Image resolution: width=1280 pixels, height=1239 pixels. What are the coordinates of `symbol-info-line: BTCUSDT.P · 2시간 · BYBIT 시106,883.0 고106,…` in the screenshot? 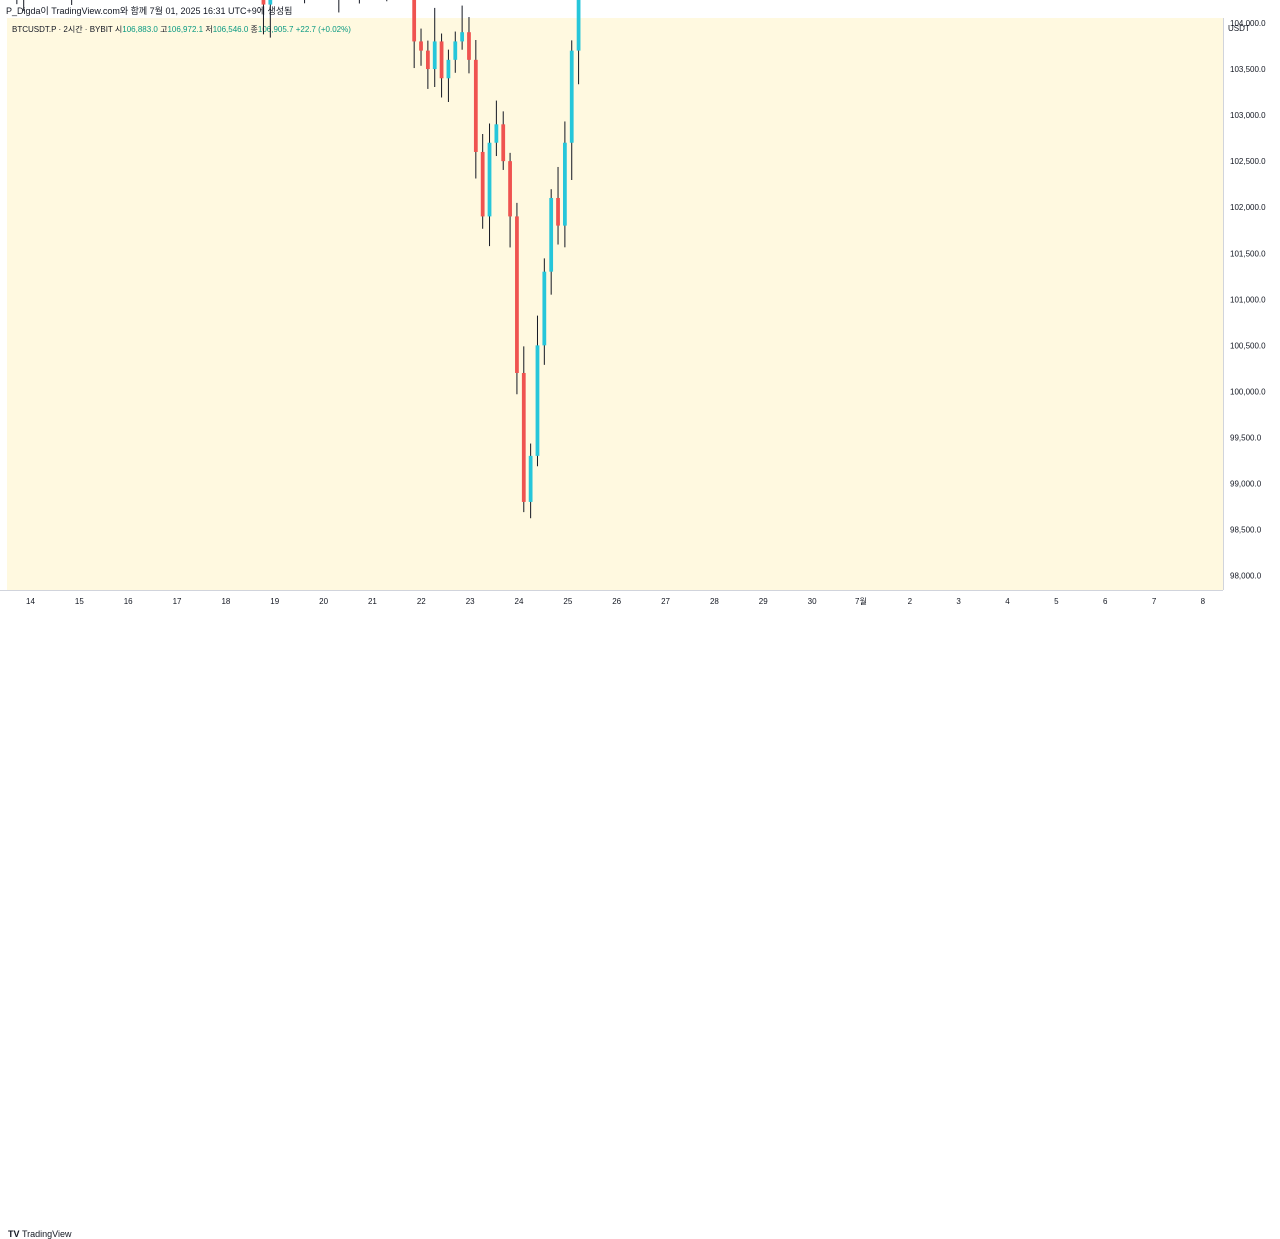 It's located at (181, 29).